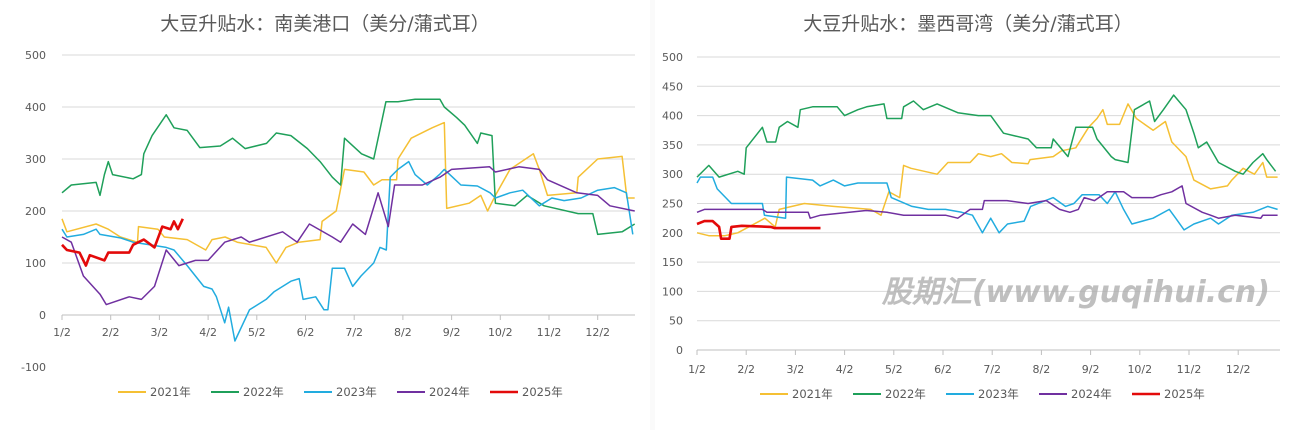  Describe the element at coordinates (33, 367) in the screenshot. I see `y-tick-label: -100` at that location.